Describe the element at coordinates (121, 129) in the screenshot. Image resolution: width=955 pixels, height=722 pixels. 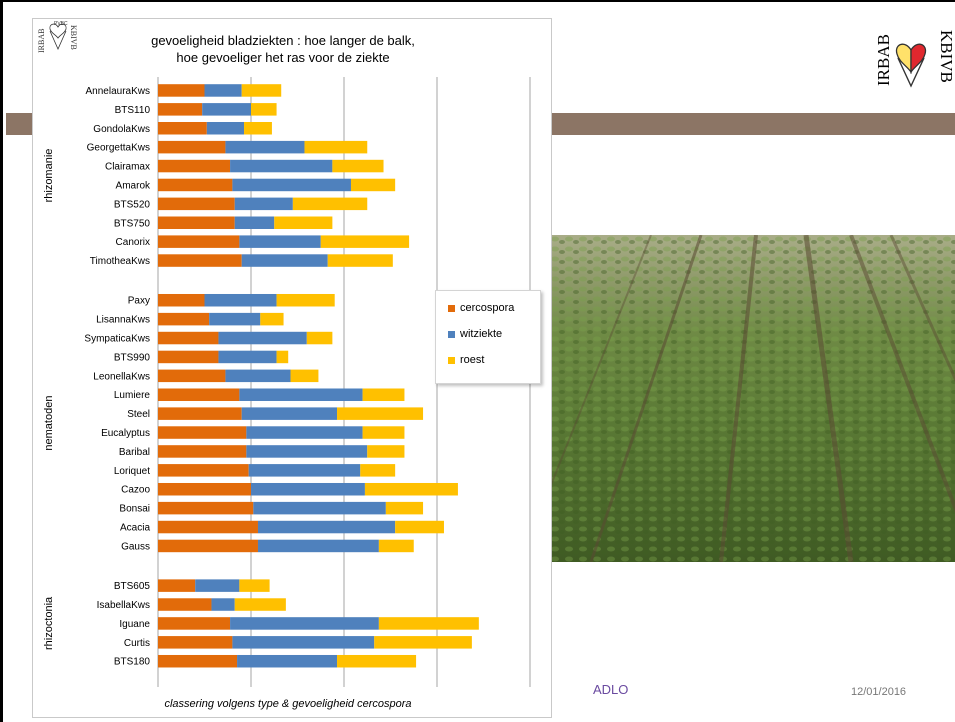
I see `category-label: GondolaKws` at that location.